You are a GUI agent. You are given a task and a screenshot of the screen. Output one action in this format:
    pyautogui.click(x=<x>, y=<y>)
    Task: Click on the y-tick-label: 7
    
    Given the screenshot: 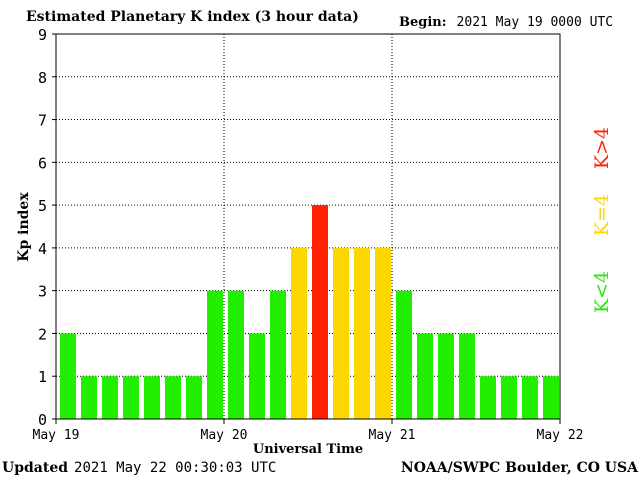 What is the action you would take?
    pyautogui.click(x=42, y=121)
    